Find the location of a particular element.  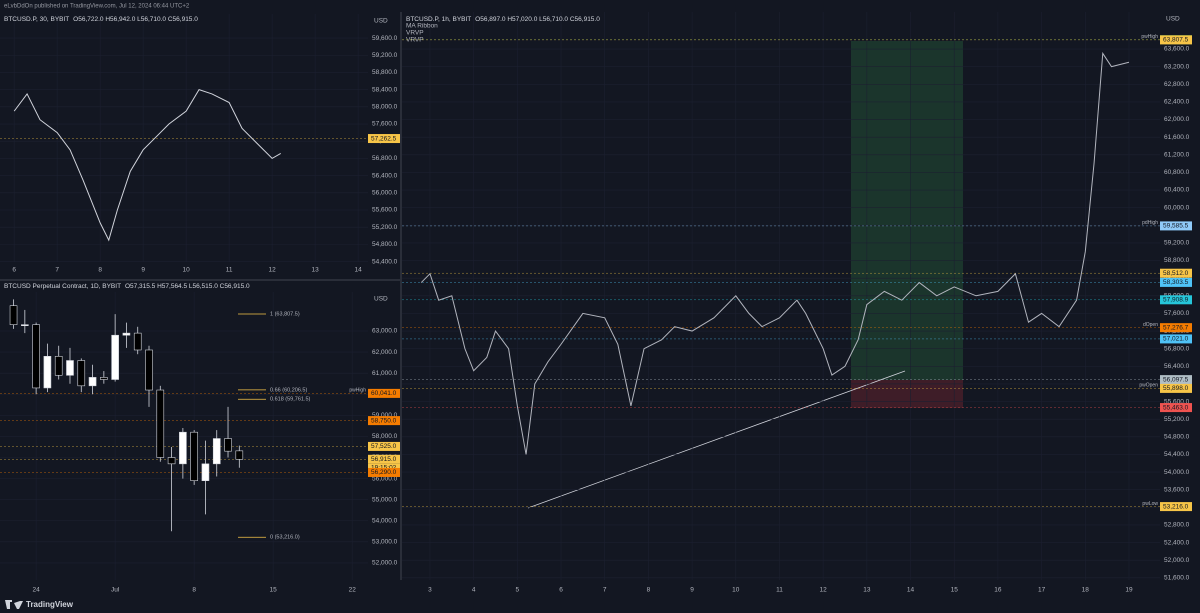

level-tag: dOpen is located at coordinates (1150, 325).